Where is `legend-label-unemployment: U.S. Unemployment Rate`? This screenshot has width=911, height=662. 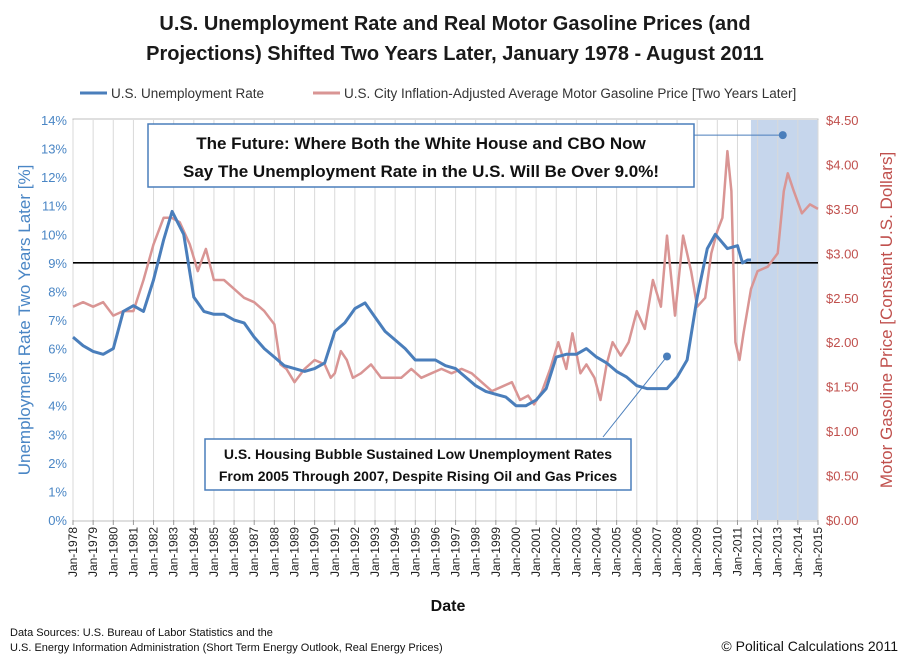
legend-label-unemployment: U.S. Unemployment Rate is located at coordinates (187, 93).